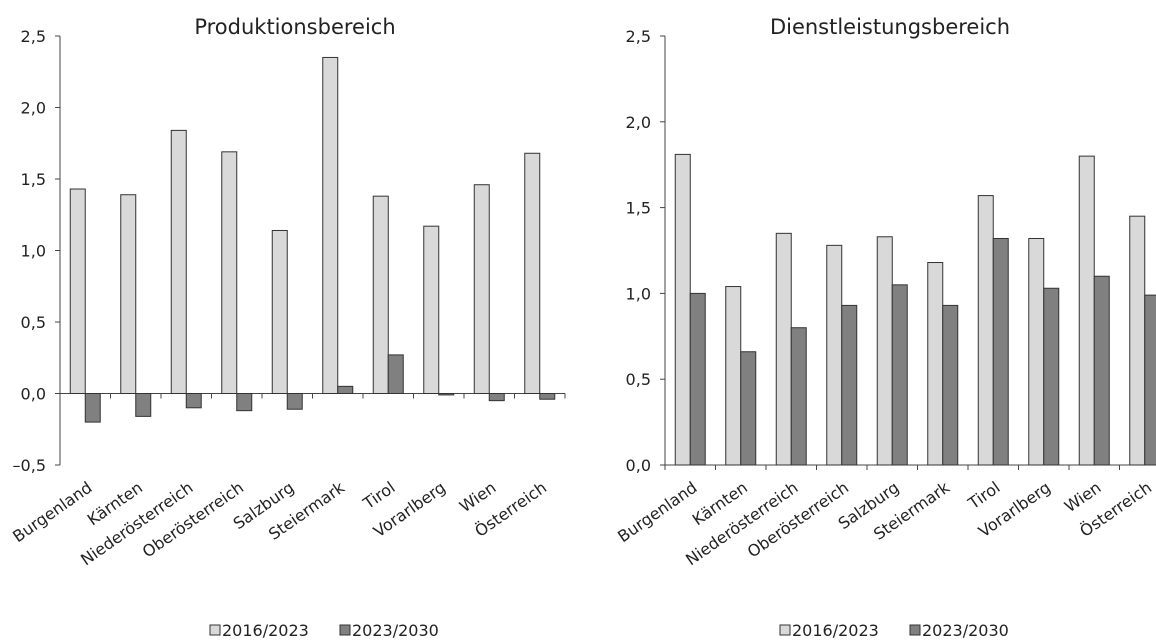 Image resolution: width=1156 pixels, height=643 pixels. I want to click on chart-title: Dienstleistungsbereich, so click(890, 27).